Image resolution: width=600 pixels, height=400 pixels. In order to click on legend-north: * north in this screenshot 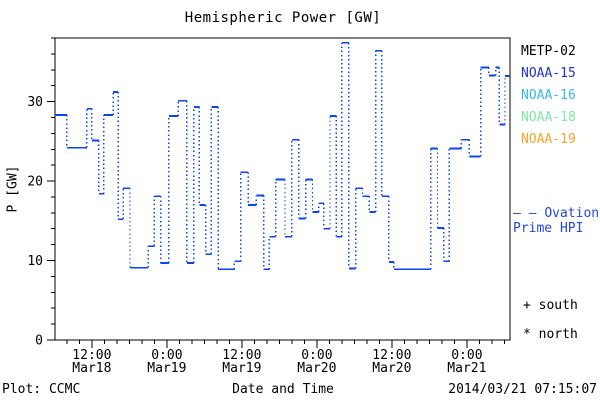, I will do `click(550, 334)`.